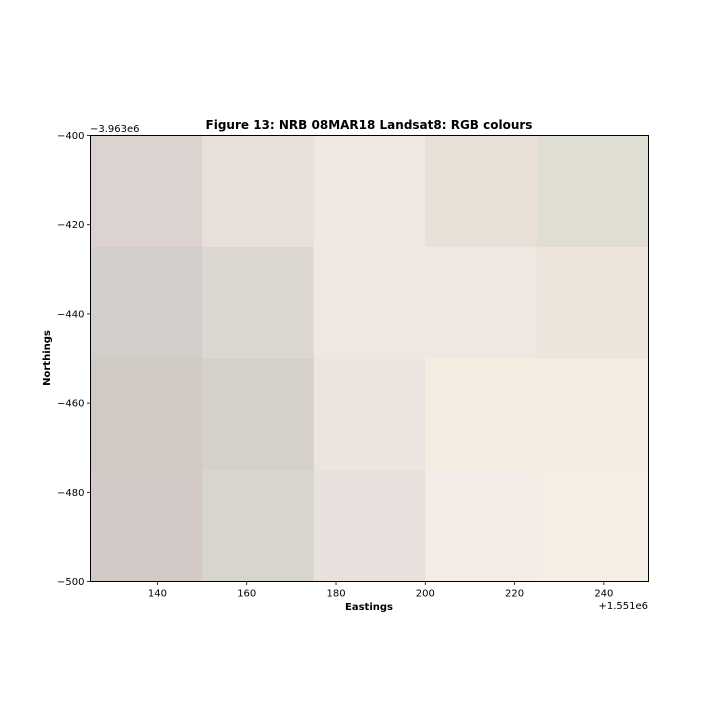 This screenshot has height=720, width=720. I want to click on x-axis-offset-label: +1.551e6, so click(623, 606).